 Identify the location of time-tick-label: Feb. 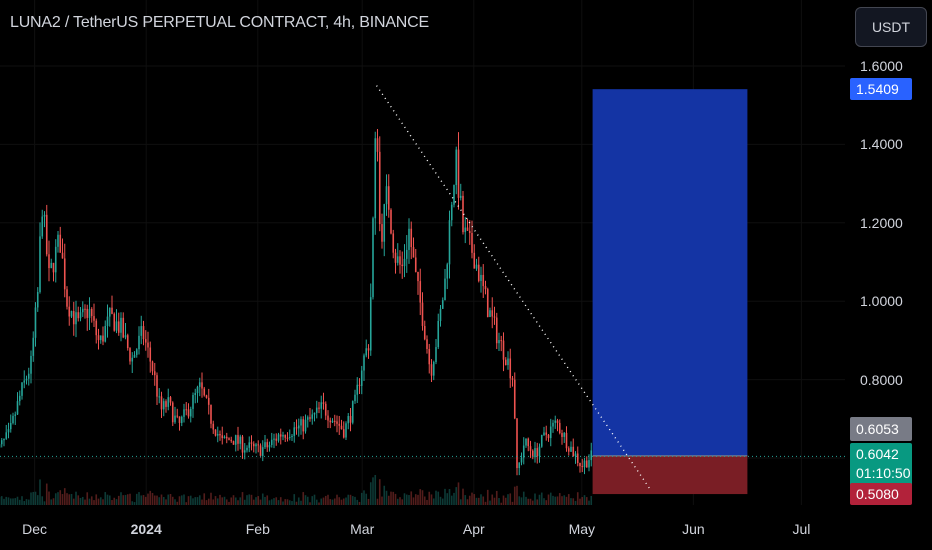
(257, 529).